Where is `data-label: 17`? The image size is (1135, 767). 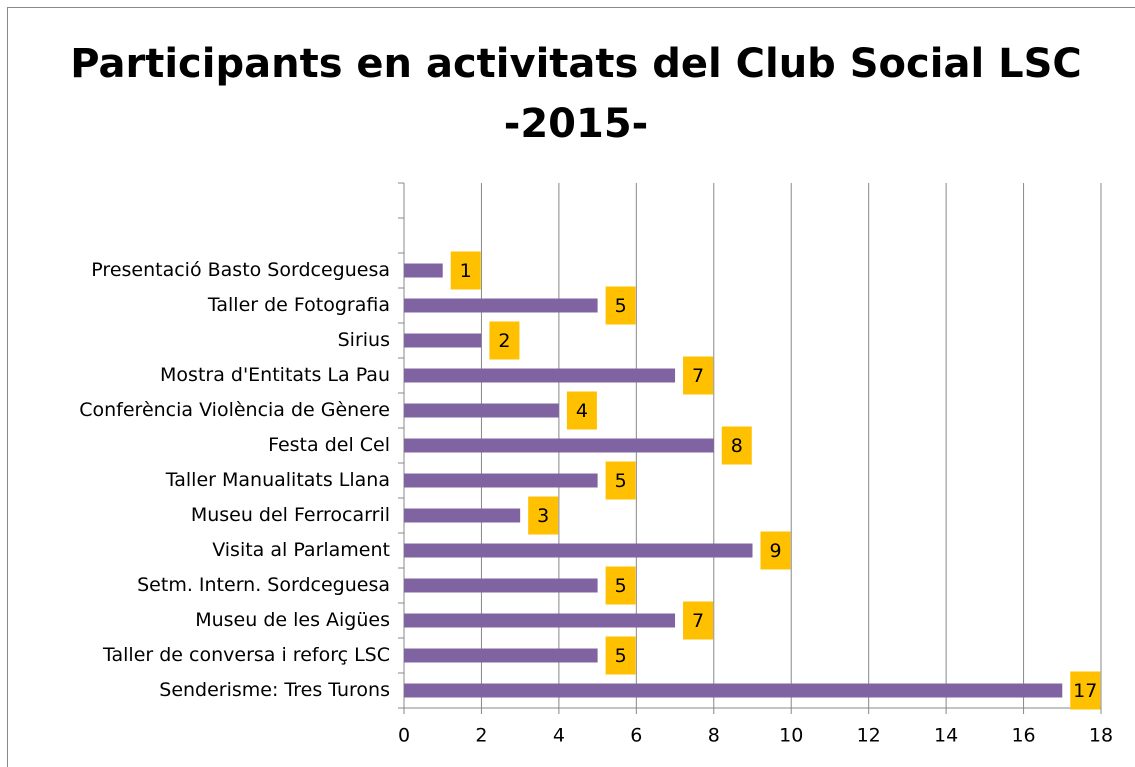 data-label: 17 is located at coordinates (1085, 691).